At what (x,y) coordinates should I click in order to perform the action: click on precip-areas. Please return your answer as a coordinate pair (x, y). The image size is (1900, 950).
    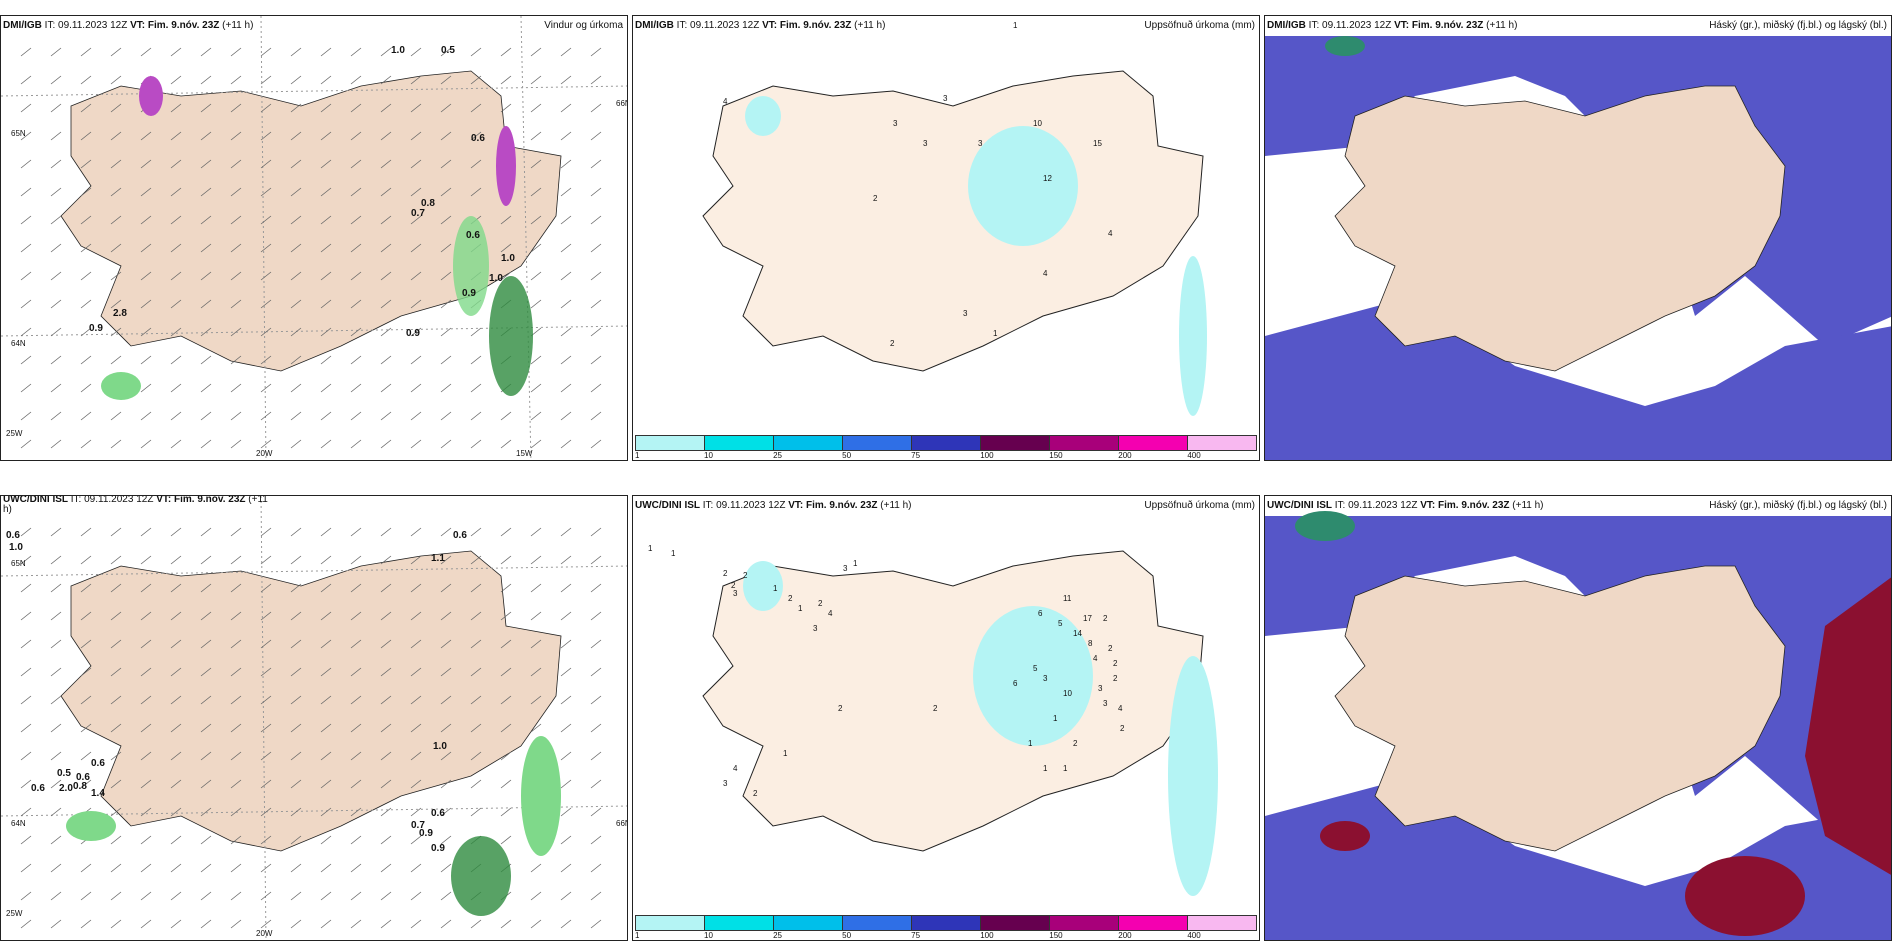
    Looking at the image, I should click on (313, 826).